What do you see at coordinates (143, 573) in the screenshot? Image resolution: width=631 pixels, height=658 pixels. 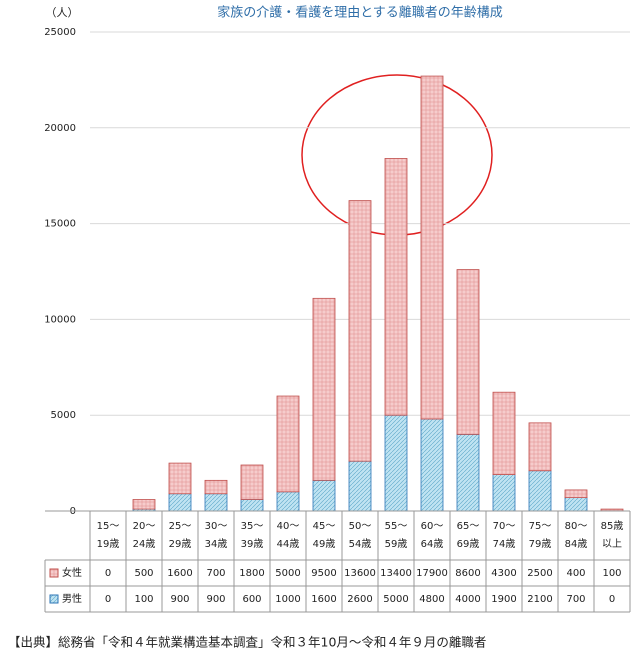 I see `table-value: 500` at bounding box center [143, 573].